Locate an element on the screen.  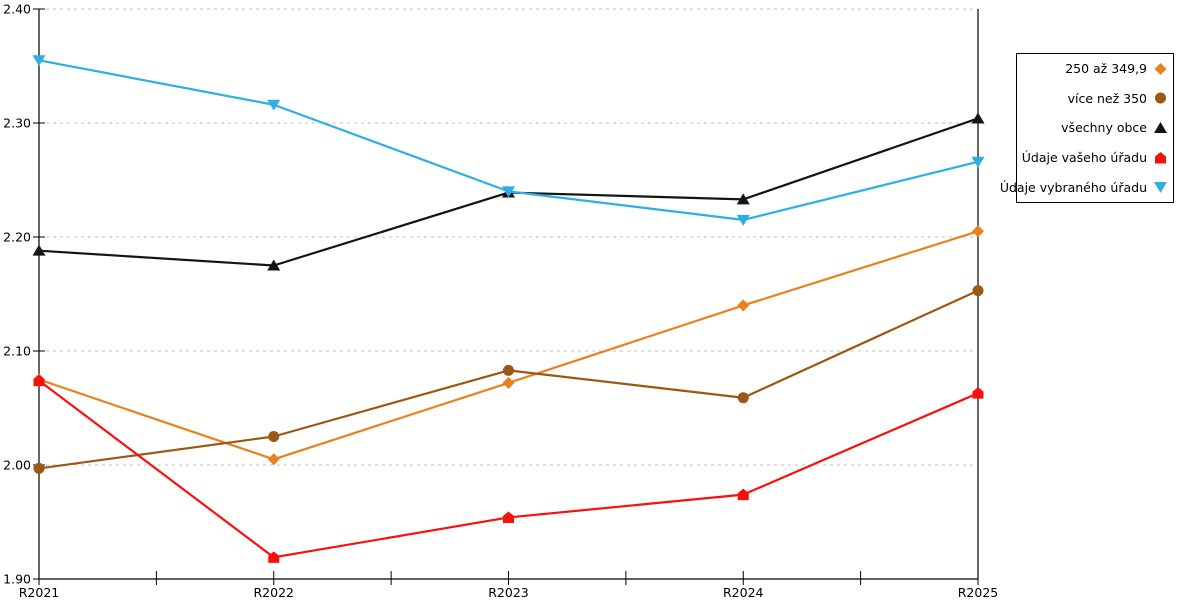
triangle-up-icon is located at coordinates (1160, 127).